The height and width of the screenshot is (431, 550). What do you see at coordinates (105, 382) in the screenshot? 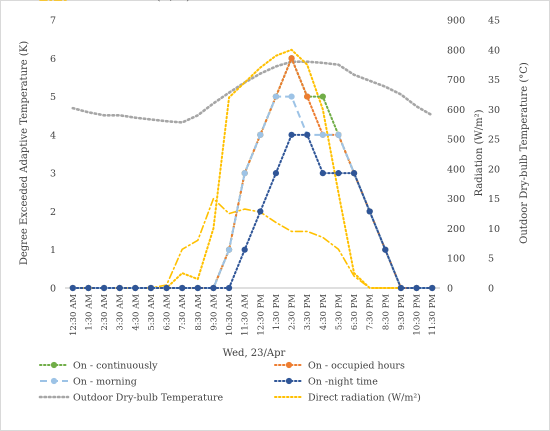
I see `legend-label: On - morning` at bounding box center [105, 382].